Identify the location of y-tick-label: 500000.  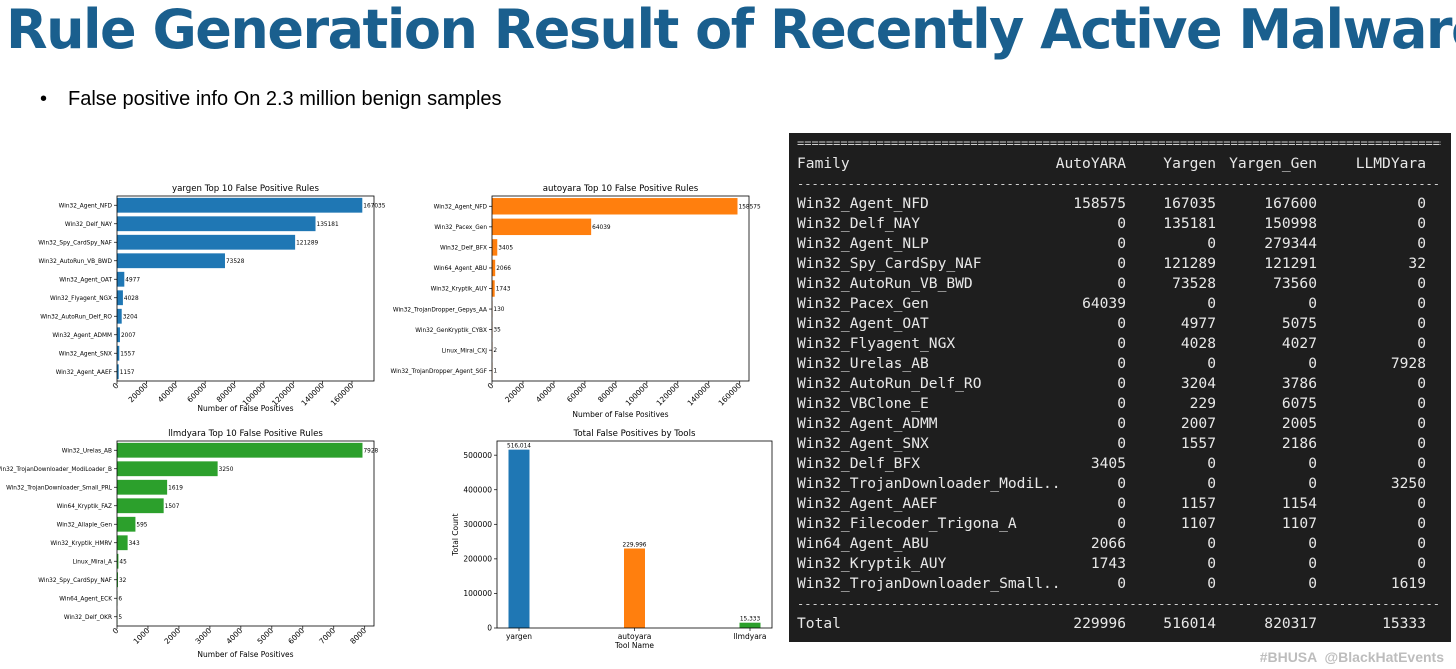
(477, 455).